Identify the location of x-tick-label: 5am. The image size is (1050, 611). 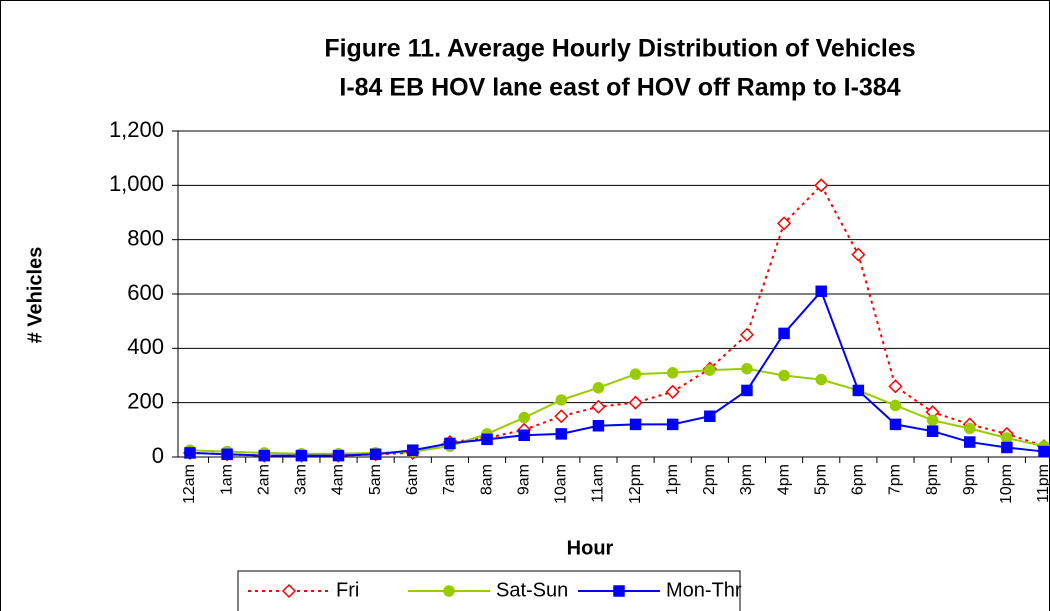
(375, 479).